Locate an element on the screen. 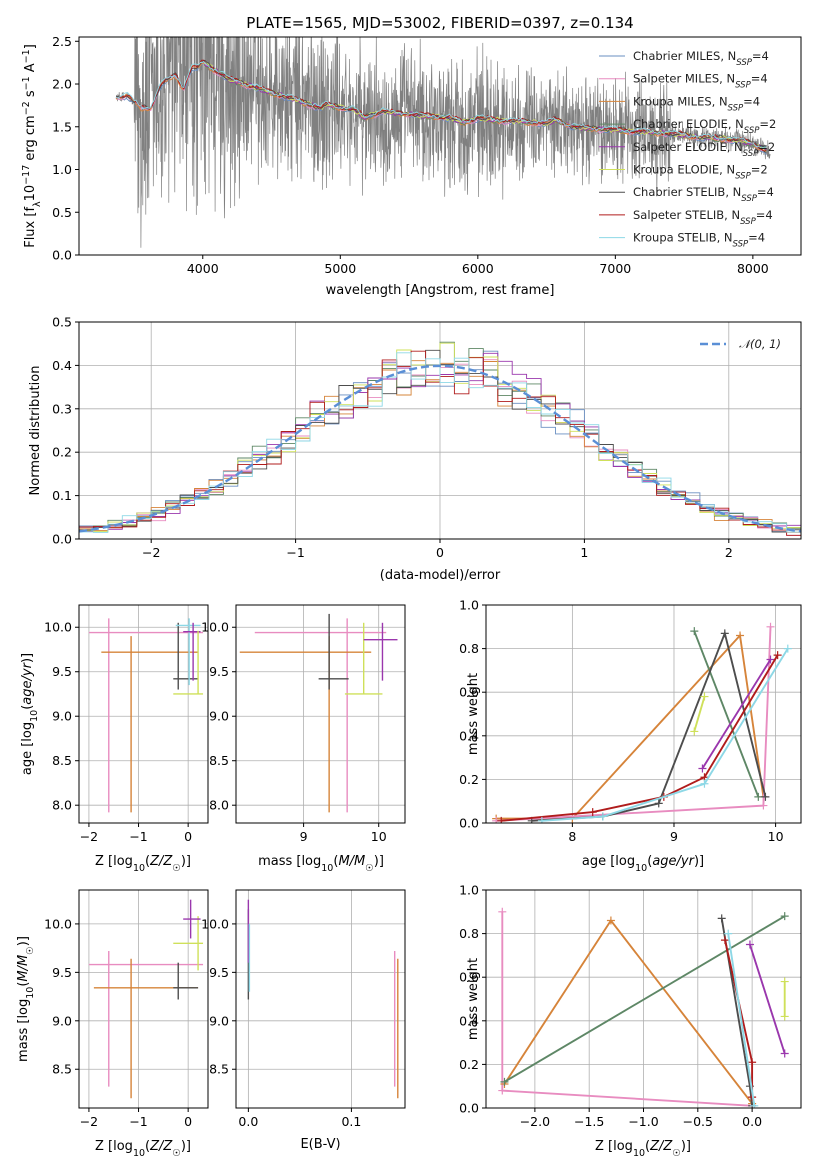 This screenshot has height=1170, width=819. y-tick-label: 1.0 is located at coordinates (469, 605).